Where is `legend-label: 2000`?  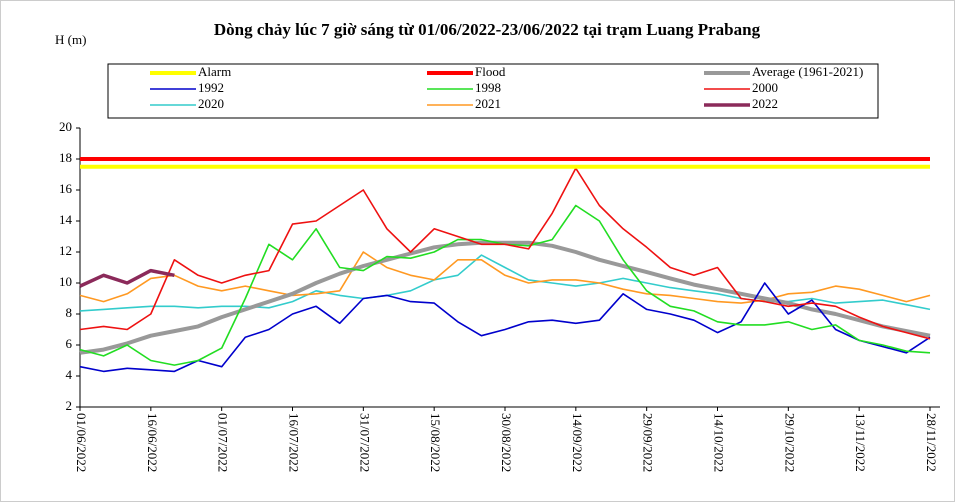
legend-label: 2000 is located at coordinates (765, 87).